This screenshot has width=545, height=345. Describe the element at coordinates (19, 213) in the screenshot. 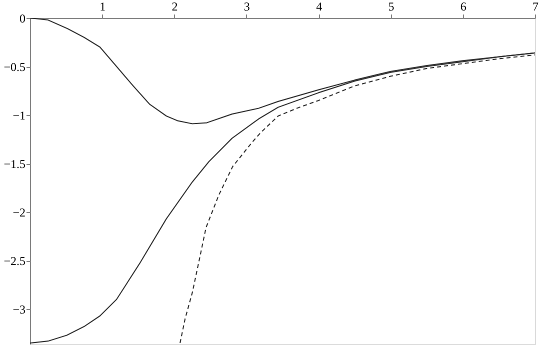

I see `y-tick-label: −2` at that location.